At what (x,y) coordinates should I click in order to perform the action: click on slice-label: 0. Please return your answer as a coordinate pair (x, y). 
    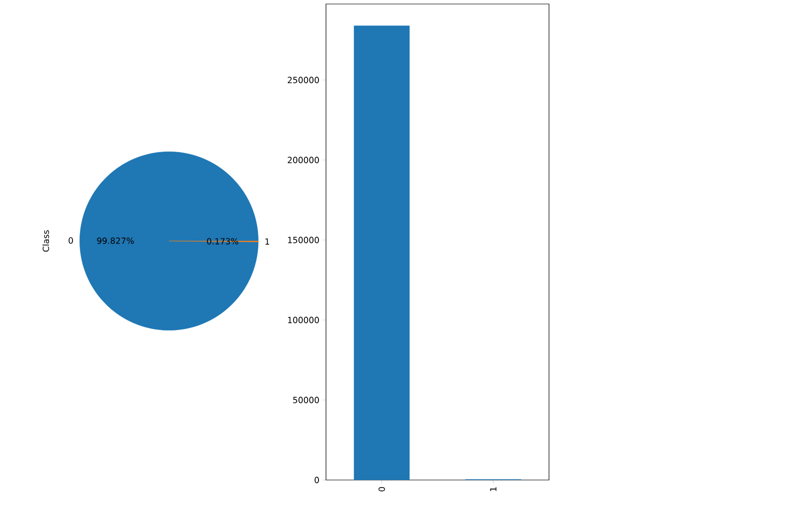
    Looking at the image, I should click on (70, 240).